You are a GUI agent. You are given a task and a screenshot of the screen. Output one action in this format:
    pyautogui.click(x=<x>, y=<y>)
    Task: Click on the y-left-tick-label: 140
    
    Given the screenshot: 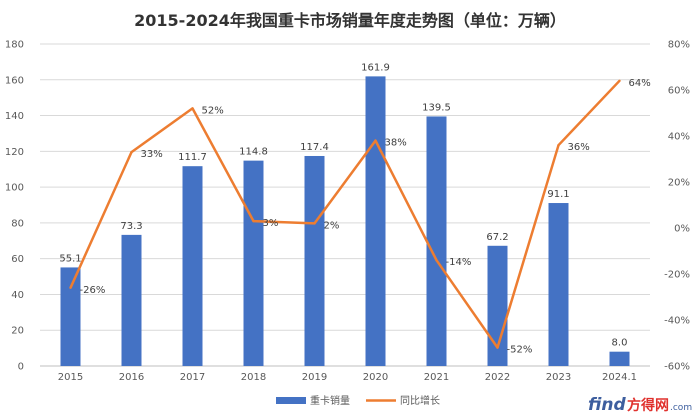 What is the action you would take?
    pyautogui.click(x=14, y=116)
    